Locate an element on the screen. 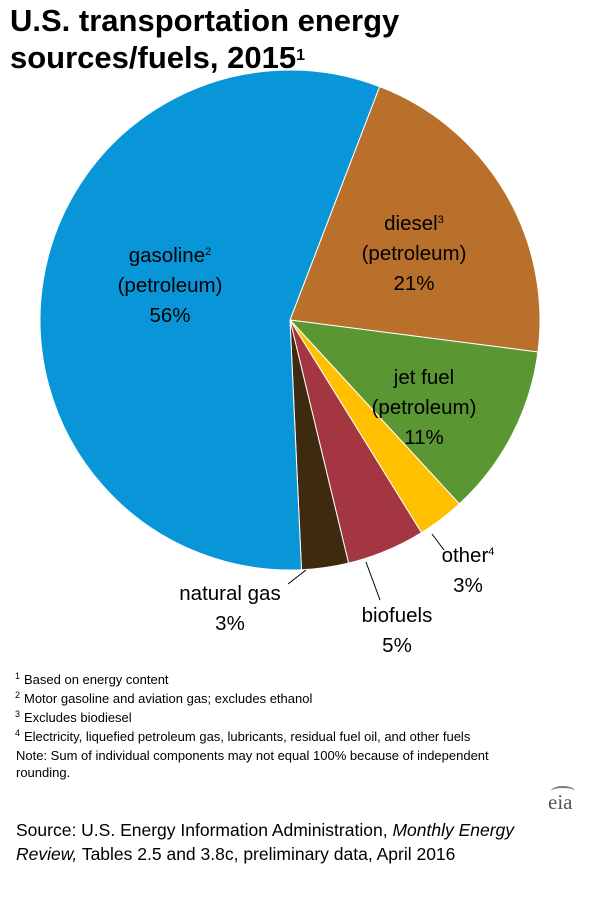 This screenshot has height=897, width=600. slice-label-footnote-marker: 2 is located at coordinates (208, 252).